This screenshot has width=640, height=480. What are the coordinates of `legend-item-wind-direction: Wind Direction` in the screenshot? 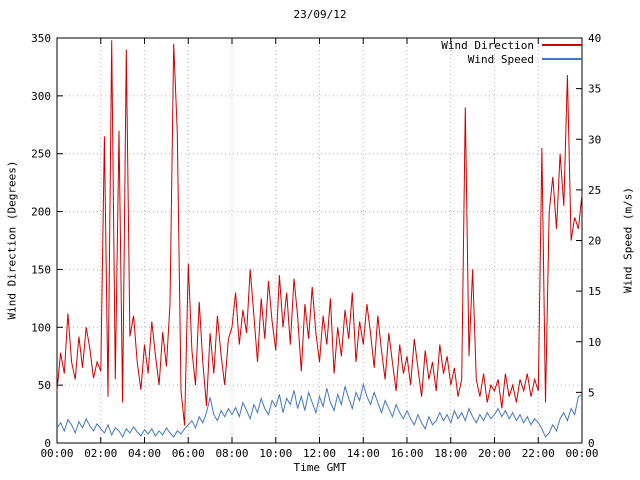 It's located at (511, 45).